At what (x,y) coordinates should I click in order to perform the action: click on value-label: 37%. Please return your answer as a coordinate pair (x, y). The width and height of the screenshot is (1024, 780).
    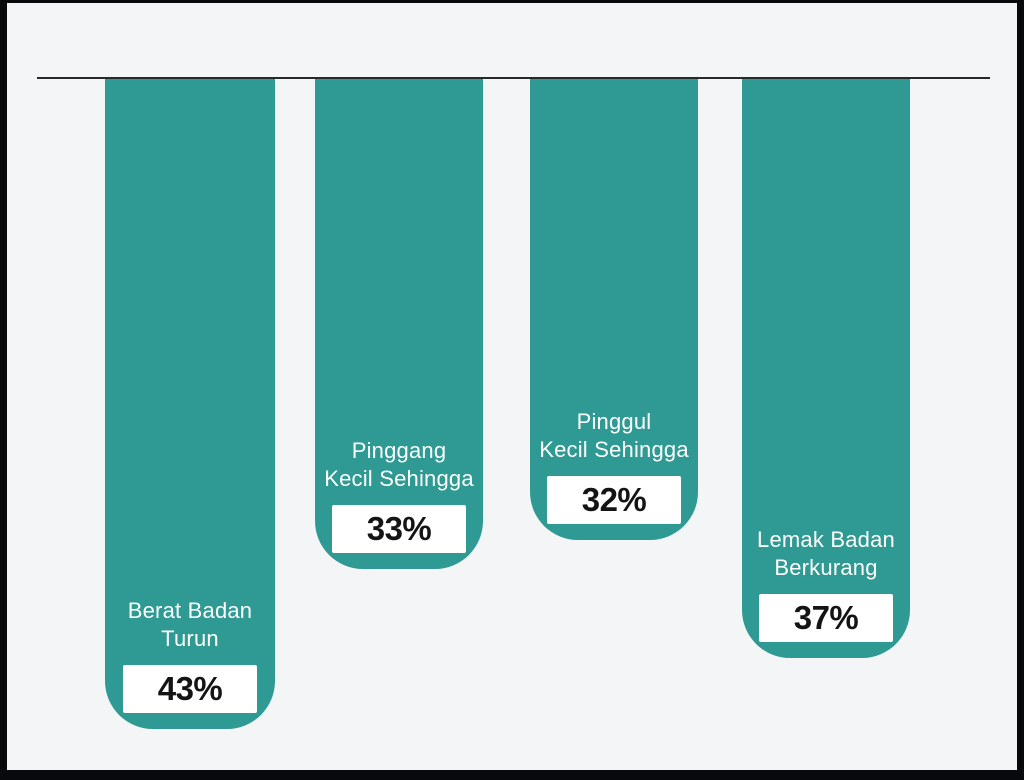
    Looking at the image, I should click on (826, 617).